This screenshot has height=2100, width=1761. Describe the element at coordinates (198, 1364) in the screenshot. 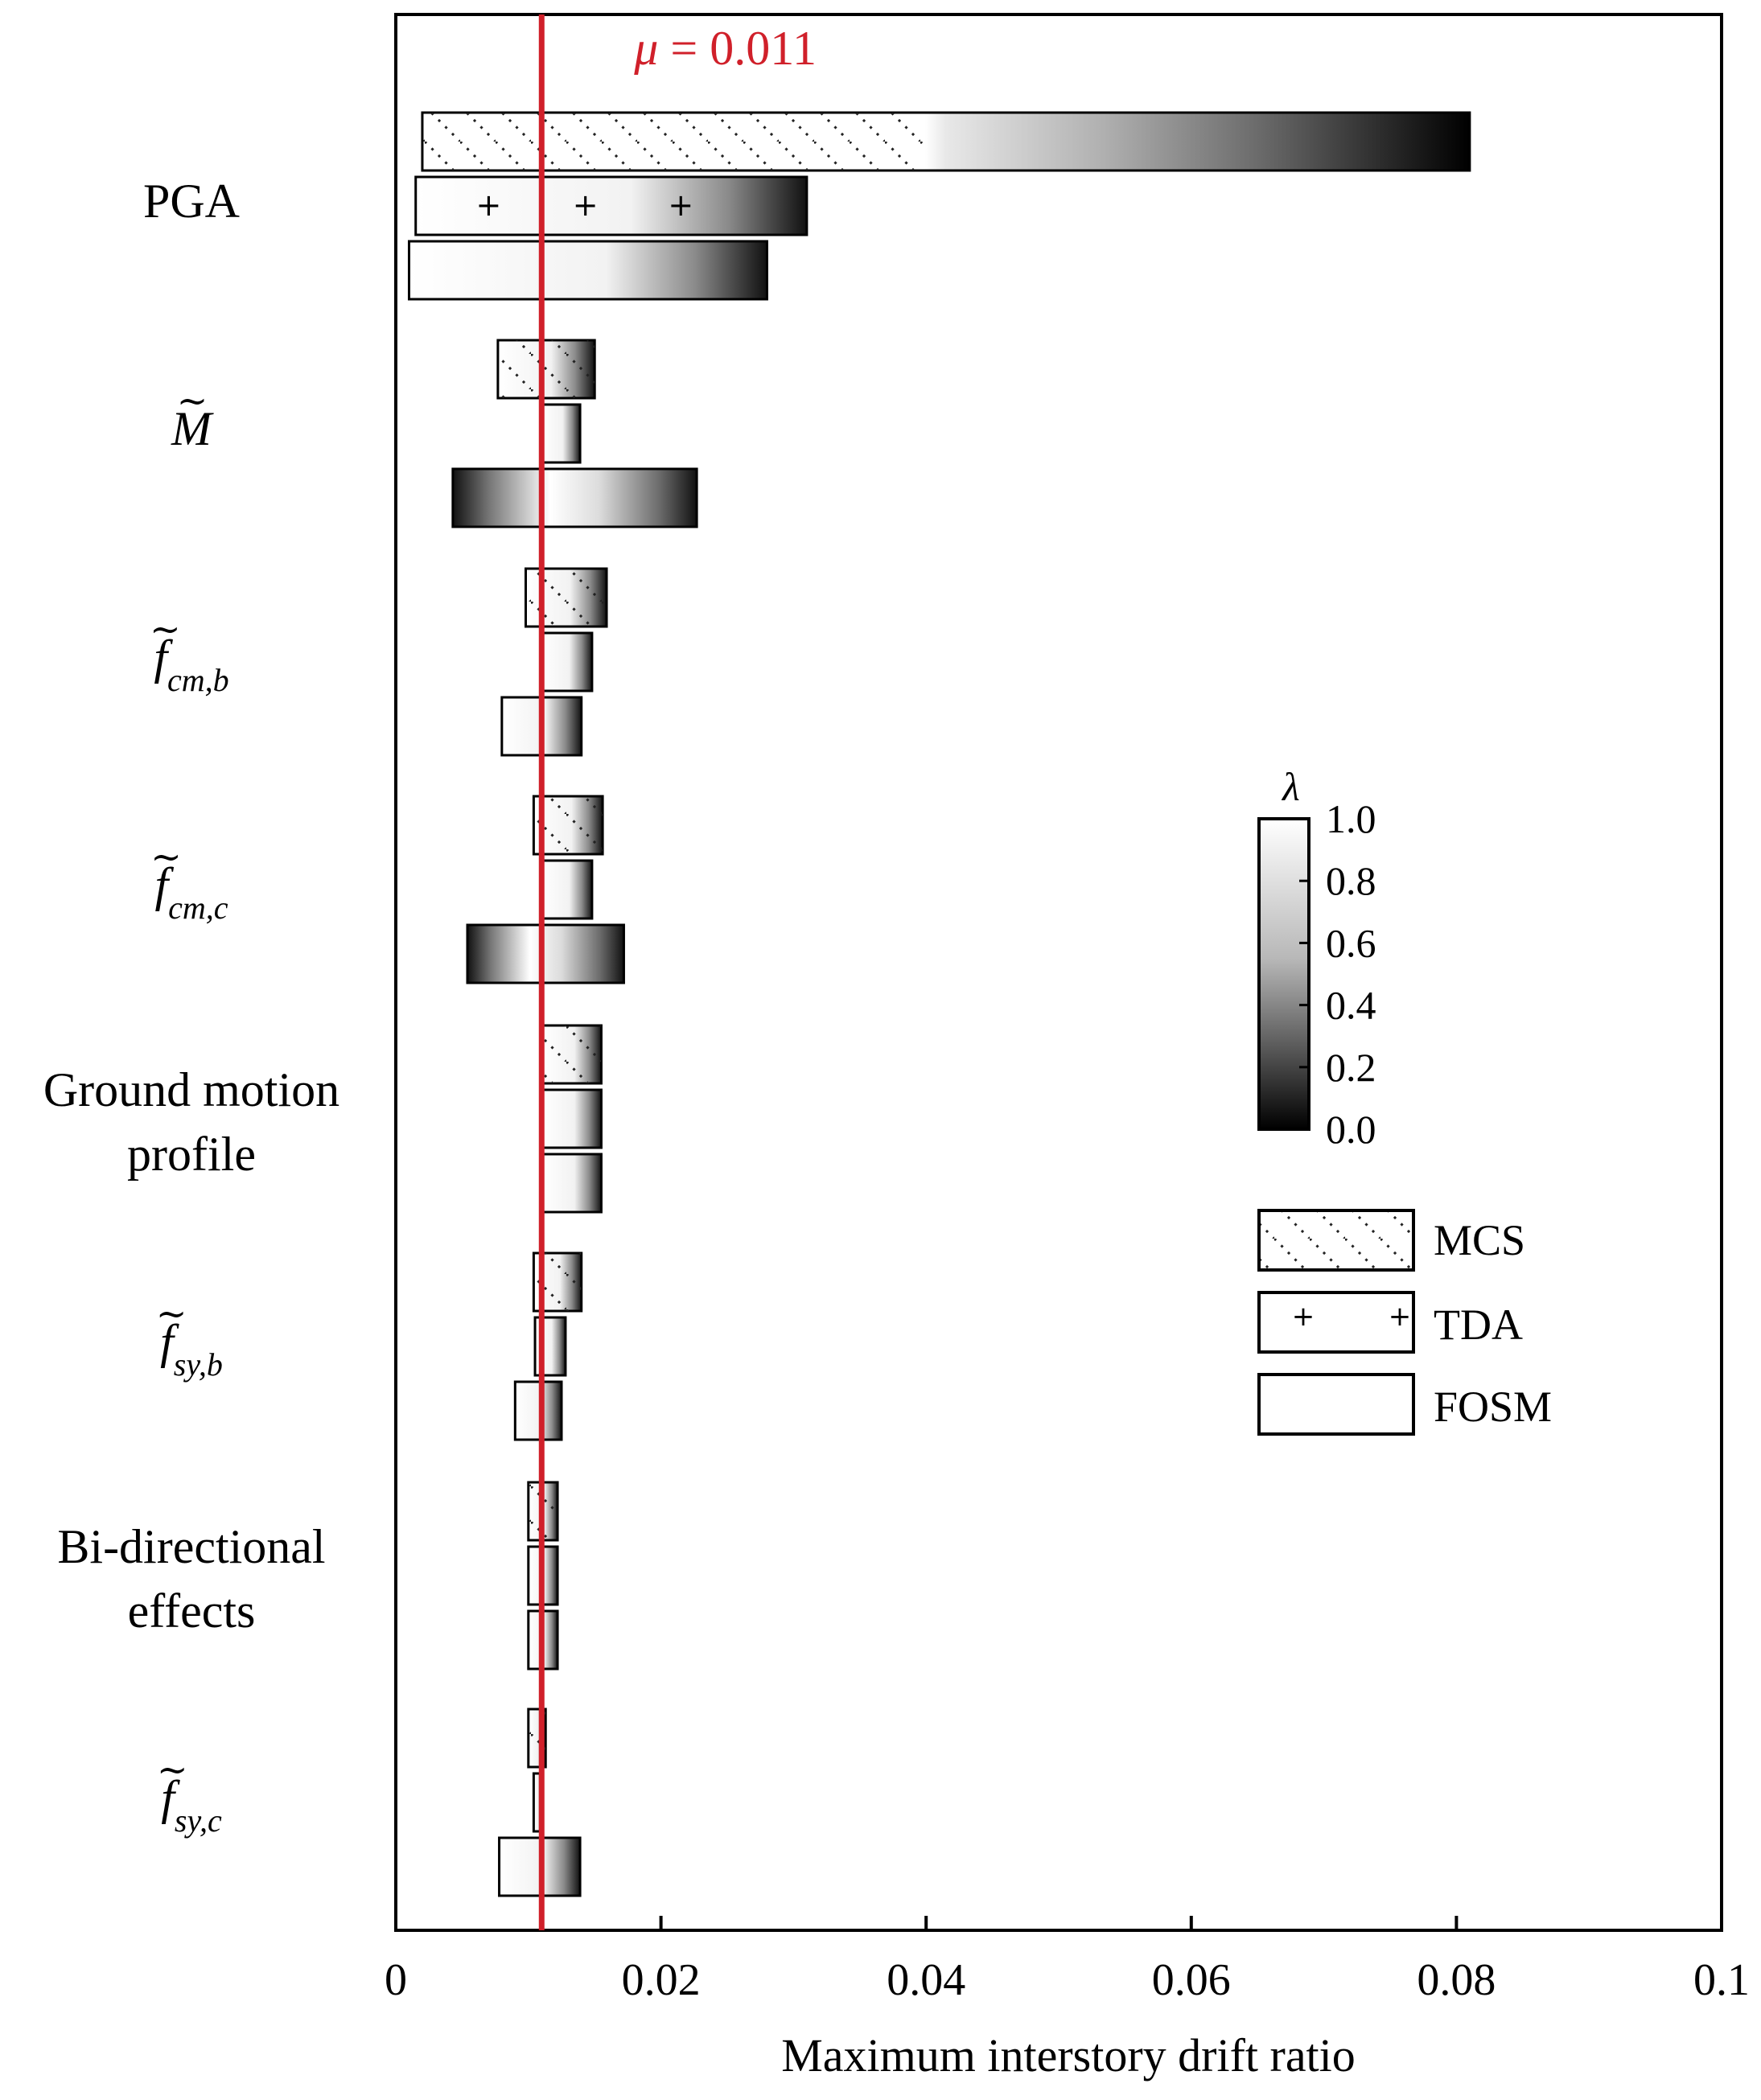

I see `category-subscript: sy,b` at that location.